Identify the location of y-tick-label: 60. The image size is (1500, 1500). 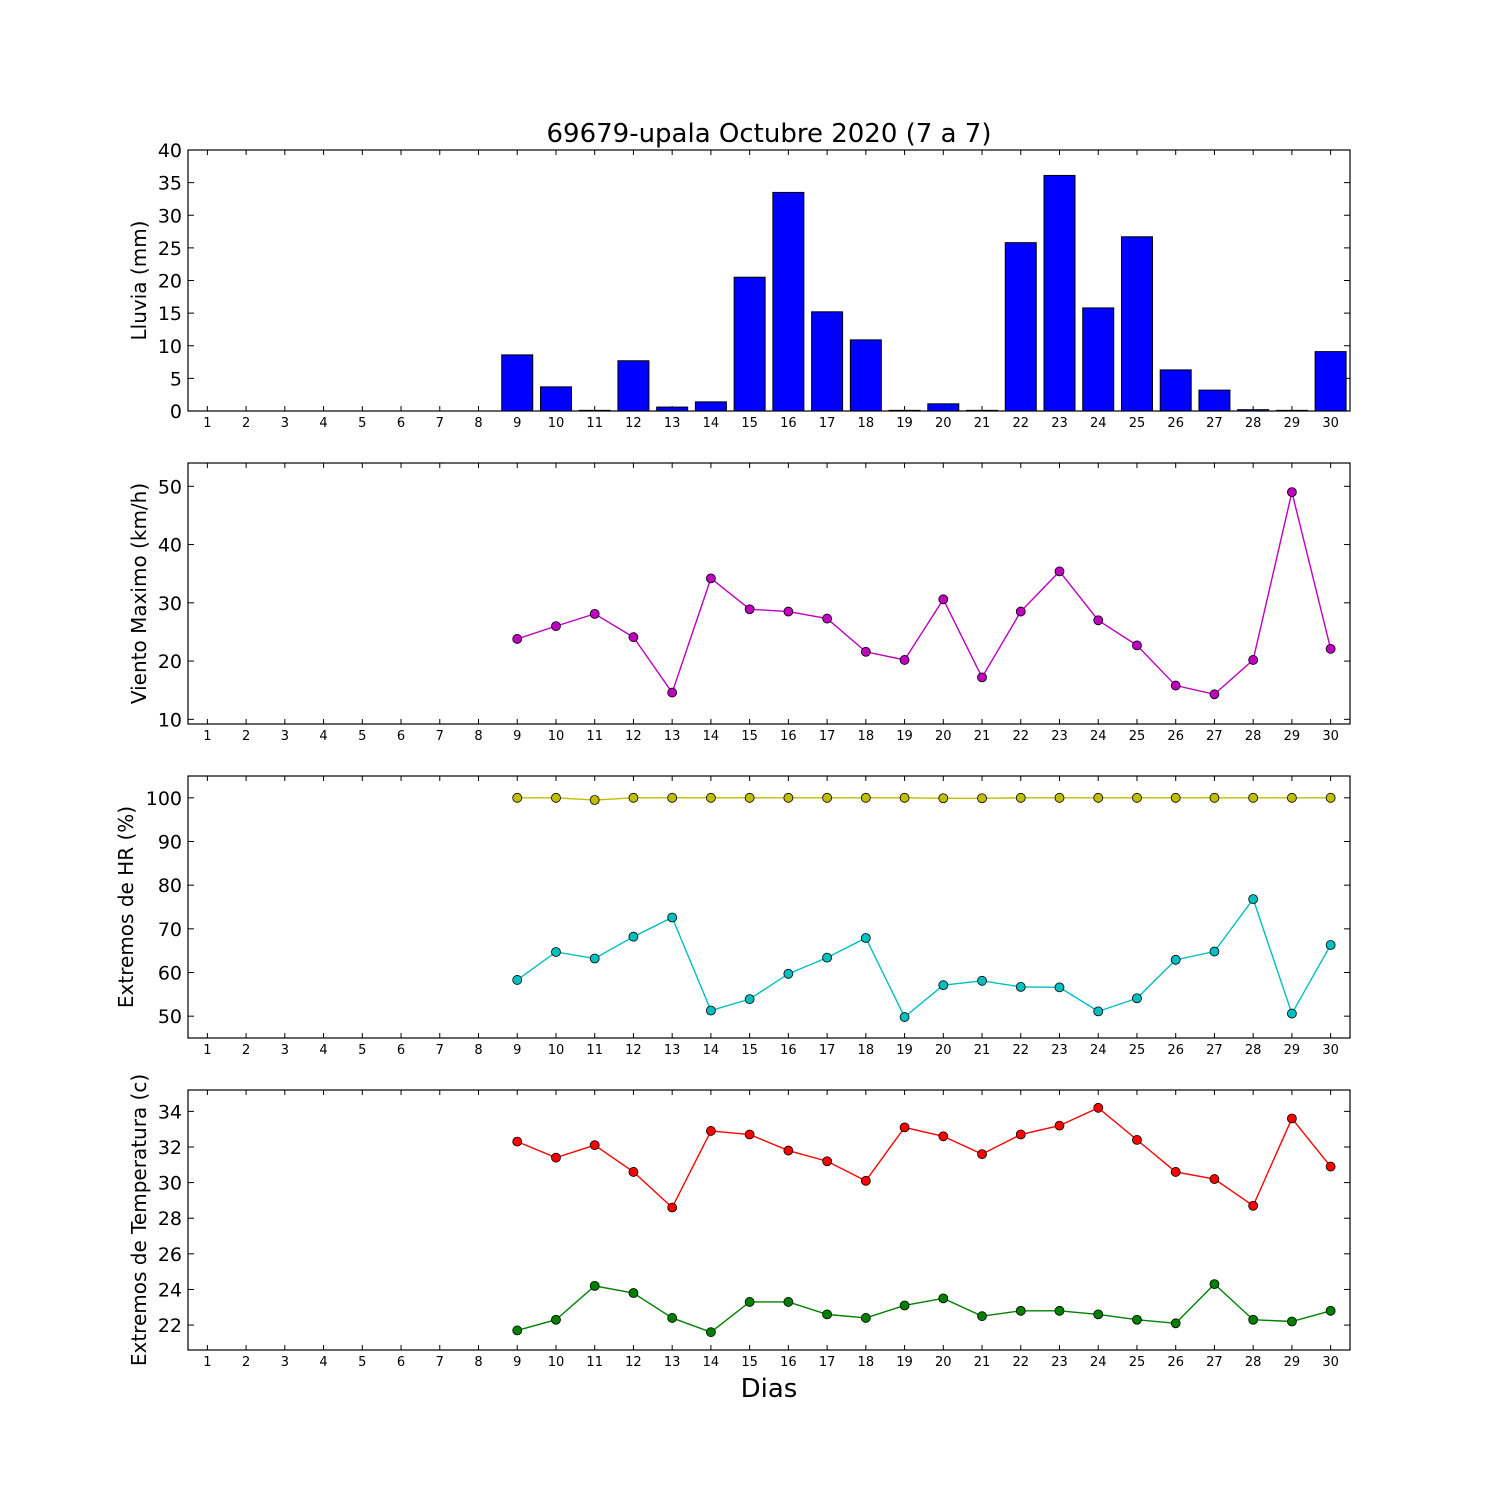
(170, 974).